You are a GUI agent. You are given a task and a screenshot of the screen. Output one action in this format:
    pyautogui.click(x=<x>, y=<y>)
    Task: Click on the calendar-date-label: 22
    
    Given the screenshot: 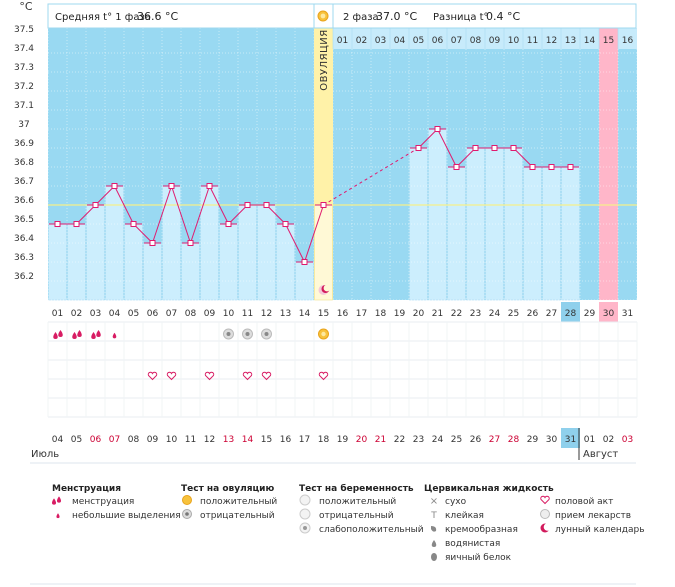 What is the action you would take?
    pyautogui.click(x=399, y=440)
    